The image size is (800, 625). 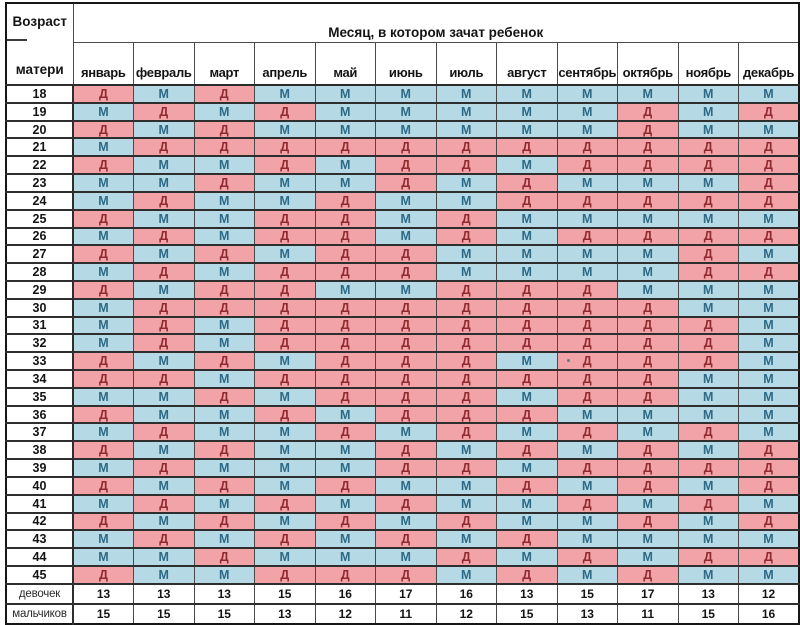 I want to click on summary-value: 15, so click(x=103, y=614).